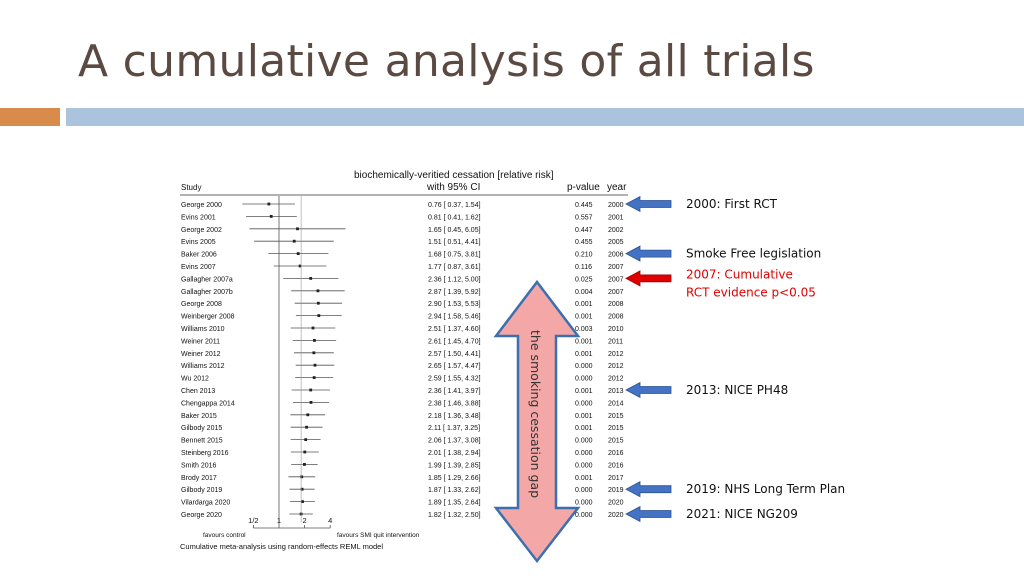 The image size is (1024, 576). Describe the element at coordinates (205, 453) in the screenshot. I see `study-label: Steinberg 2016` at that location.